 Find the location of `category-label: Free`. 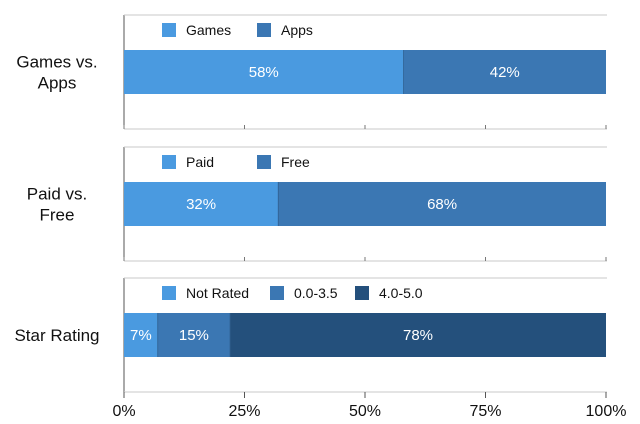

category-label: Free is located at coordinates (57, 215).